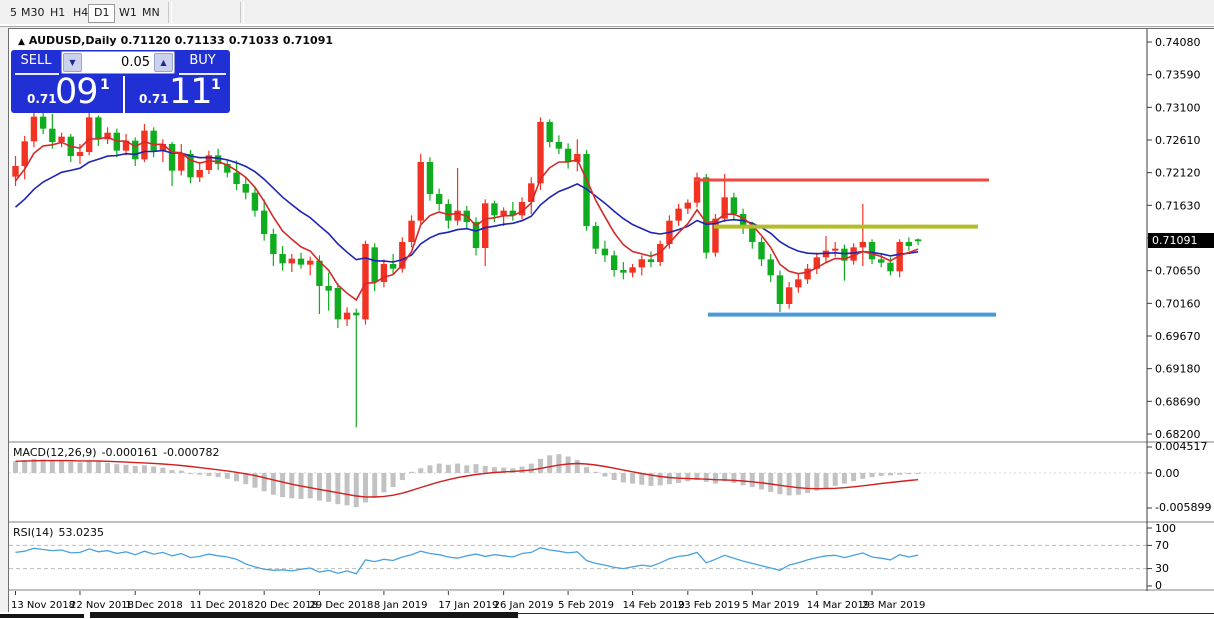 This screenshot has width=1214, height=619. I want to click on timeframe-button-m30: M30, so click(33, 12).